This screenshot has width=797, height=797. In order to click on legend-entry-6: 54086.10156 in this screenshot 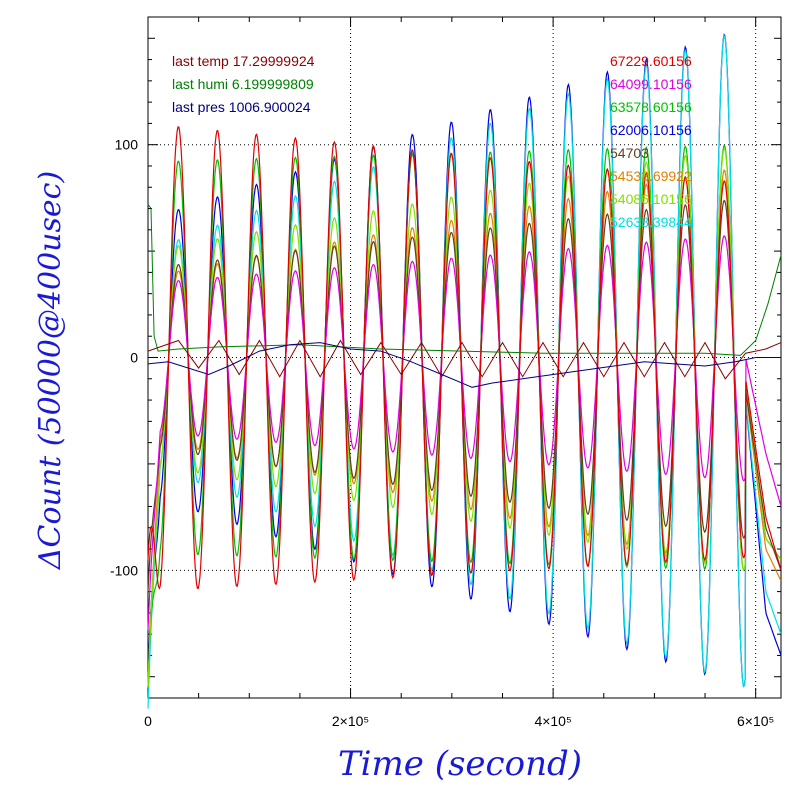, I will do `click(651, 199)`.